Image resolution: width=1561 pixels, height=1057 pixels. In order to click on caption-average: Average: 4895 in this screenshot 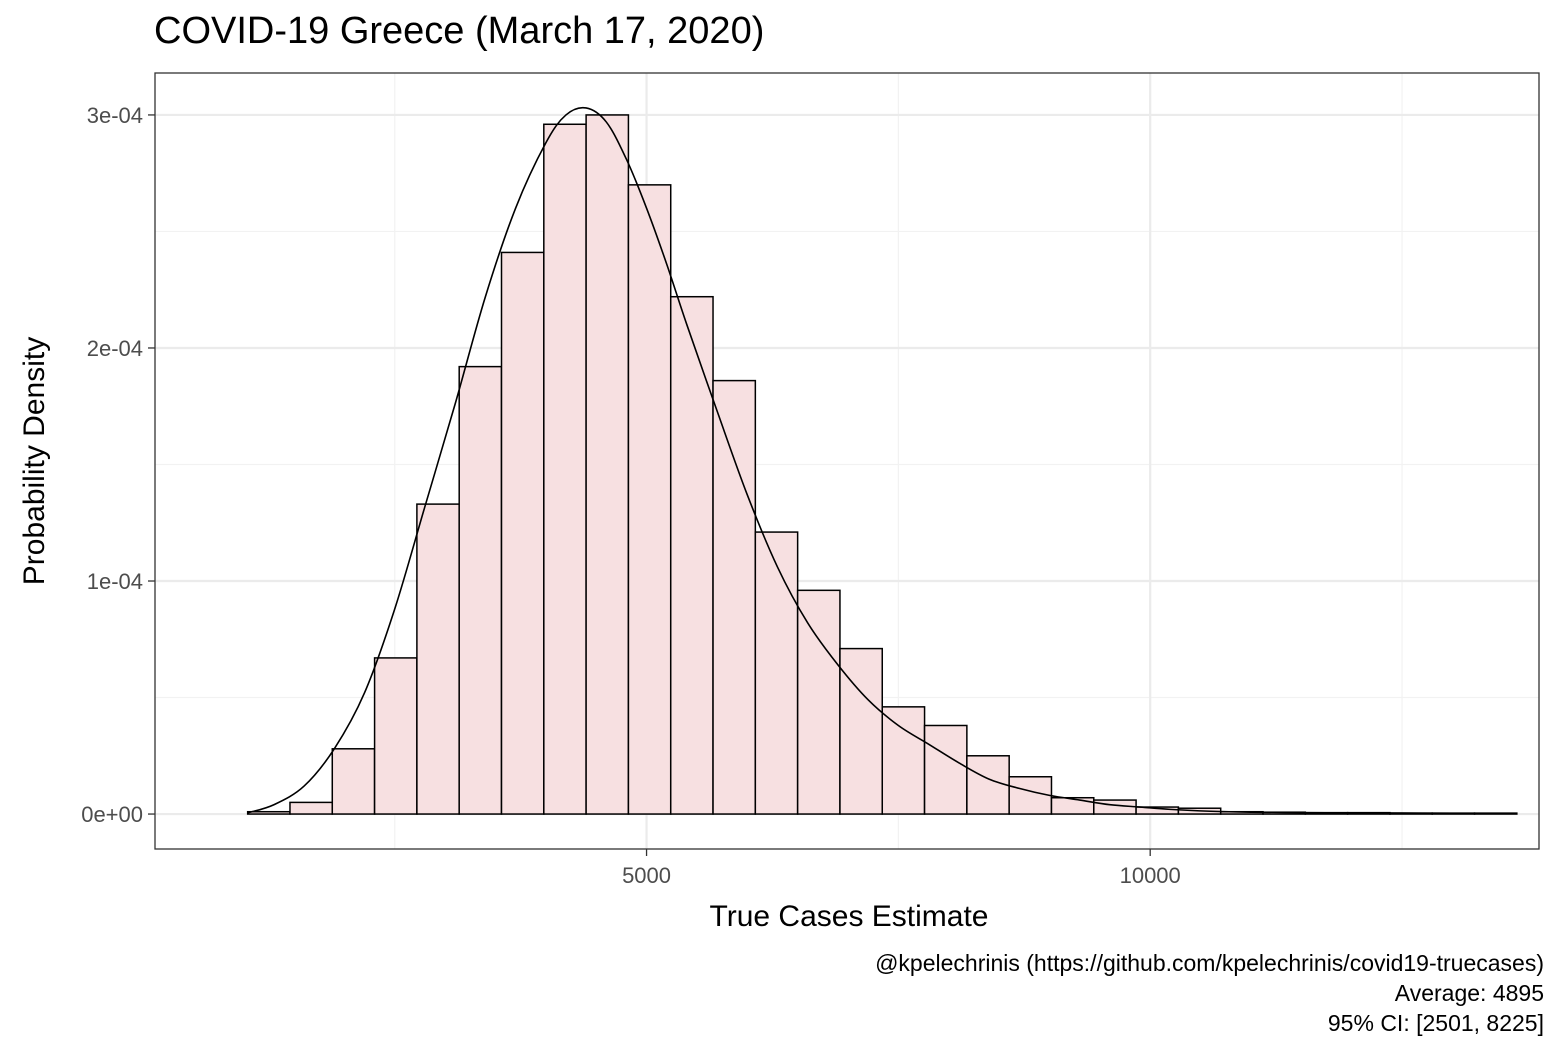, I will do `click(1469, 993)`.